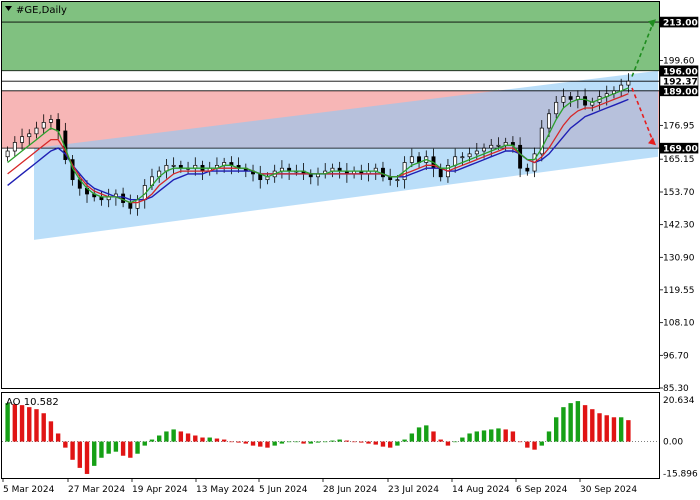  What do you see at coordinates (8, 8) in the screenshot?
I see `collapse-triangle-icon` at bounding box center [8, 8].